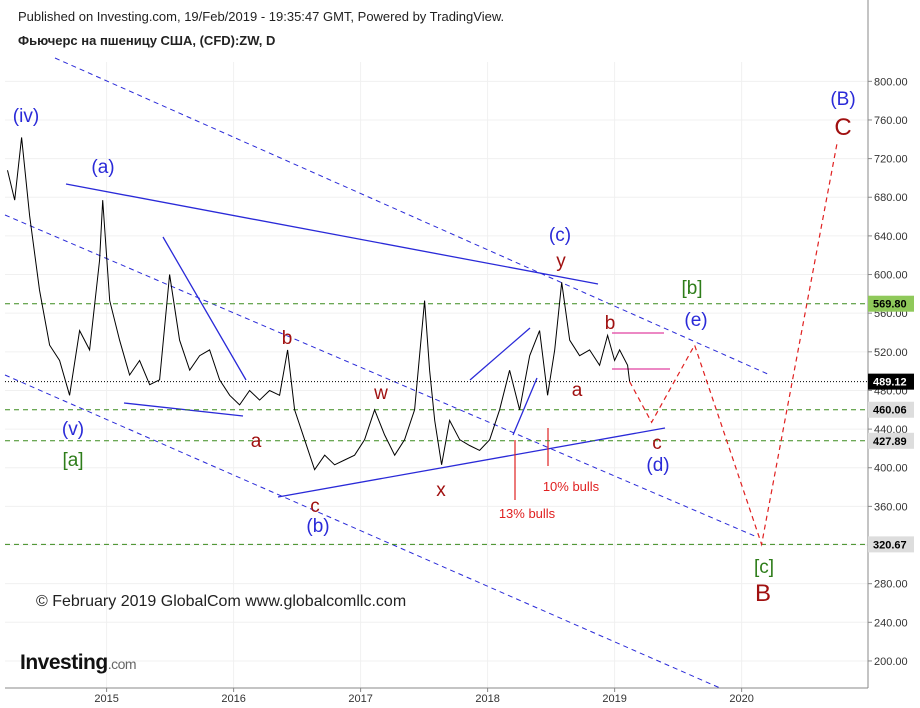  What do you see at coordinates (764, 567) in the screenshot?
I see `wave-label: [c]` at bounding box center [764, 567].